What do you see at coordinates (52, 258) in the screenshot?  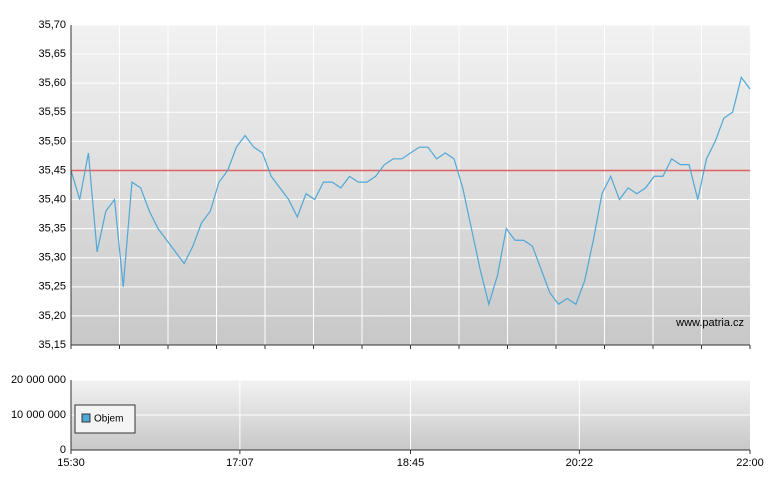 I see `y-tick-label: 35,30` at bounding box center [52, 258].